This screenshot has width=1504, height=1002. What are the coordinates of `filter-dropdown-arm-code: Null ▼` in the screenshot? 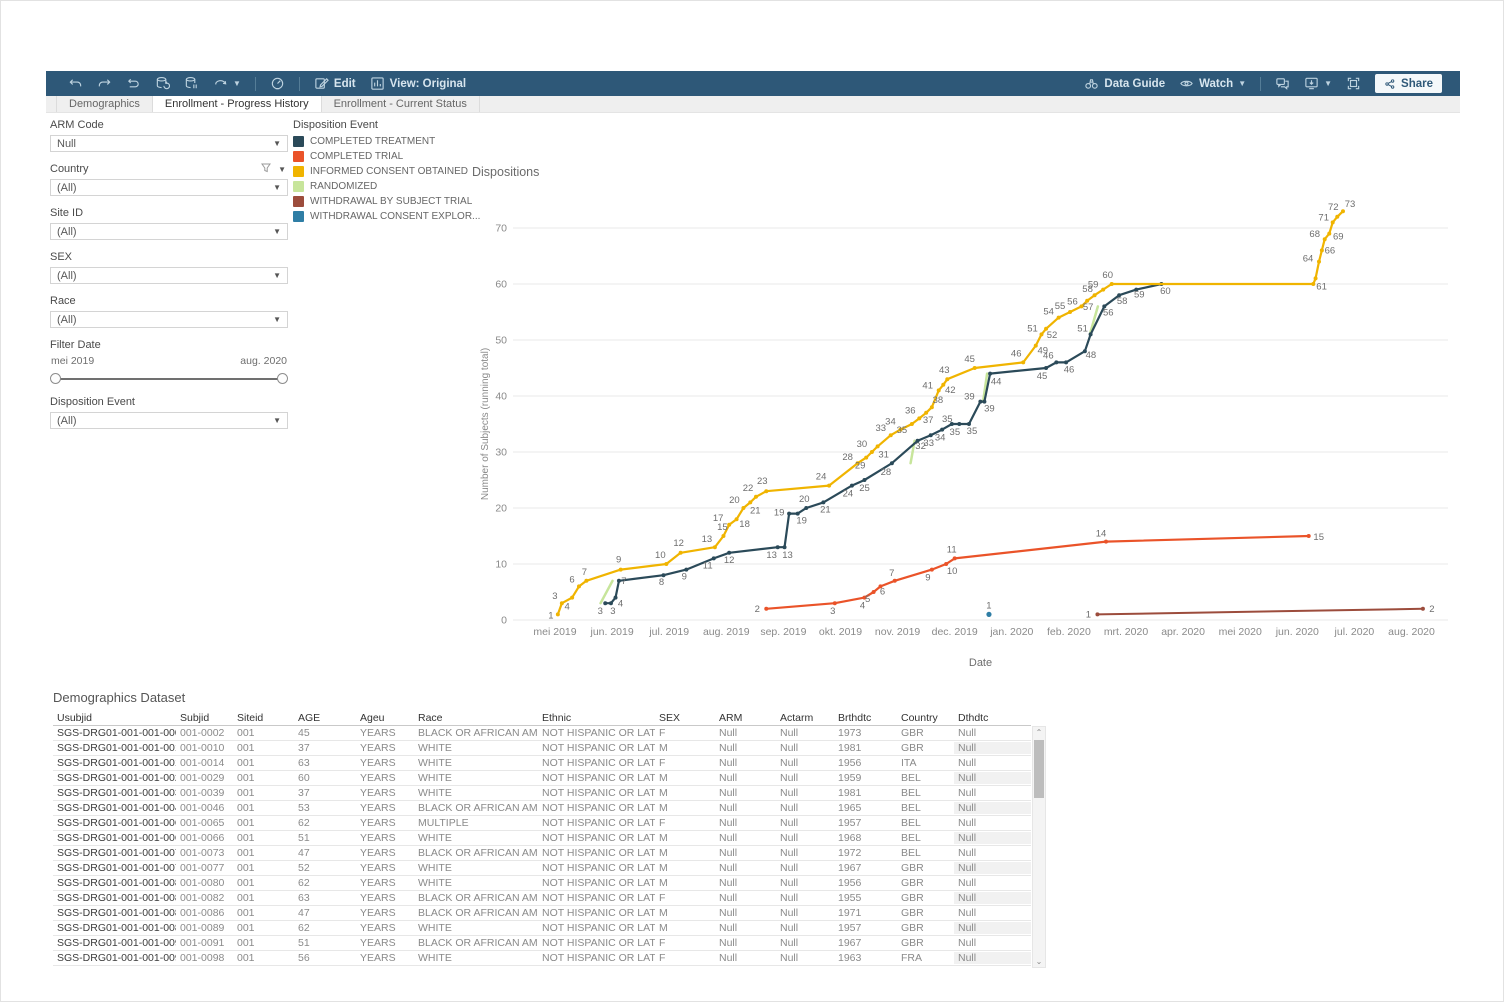 It's located at (169, 143).